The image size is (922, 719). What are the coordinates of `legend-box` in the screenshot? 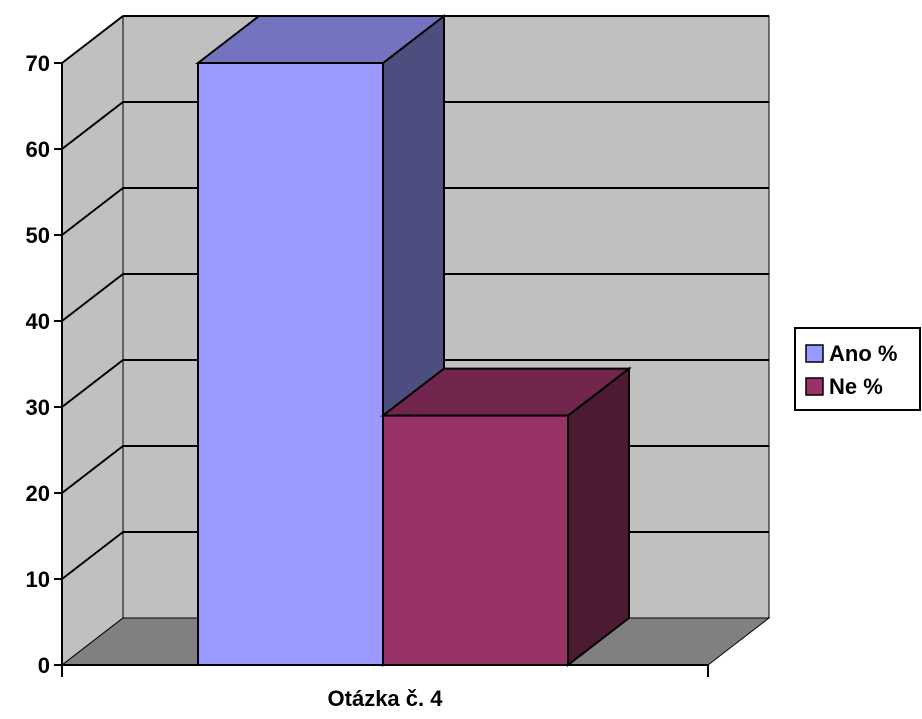 It's located at (857, 369).